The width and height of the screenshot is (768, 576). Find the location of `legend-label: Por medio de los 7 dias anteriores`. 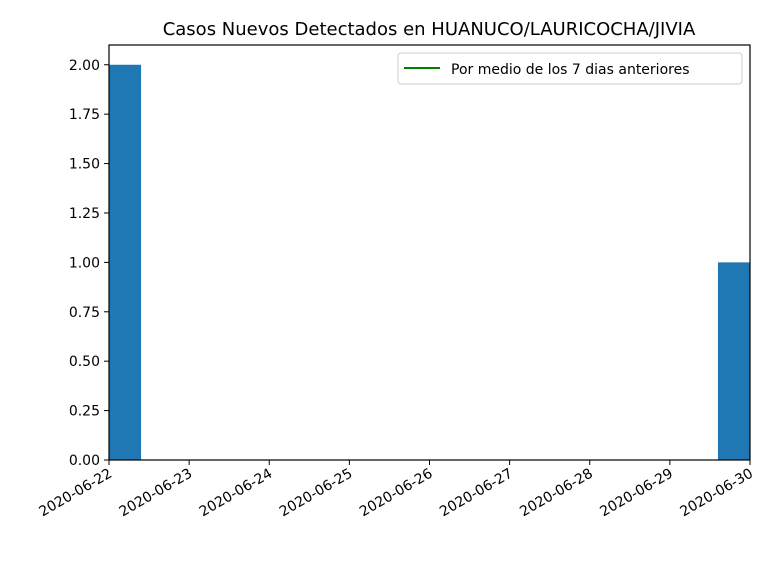

legend-label: Por medio de los 7 dias anteriores is located at coordinates (570, 70).